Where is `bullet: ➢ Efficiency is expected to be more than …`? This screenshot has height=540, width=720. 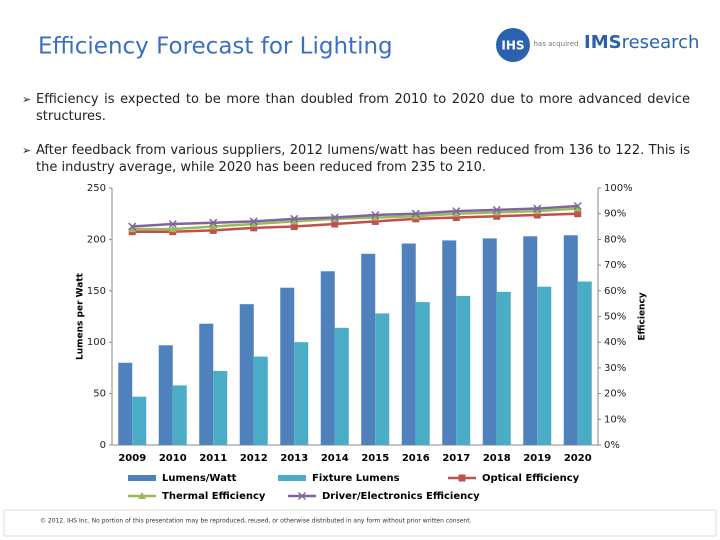
bullet: ➢ Efficiency is expected to be more than … is located at coordinates (356, 108).